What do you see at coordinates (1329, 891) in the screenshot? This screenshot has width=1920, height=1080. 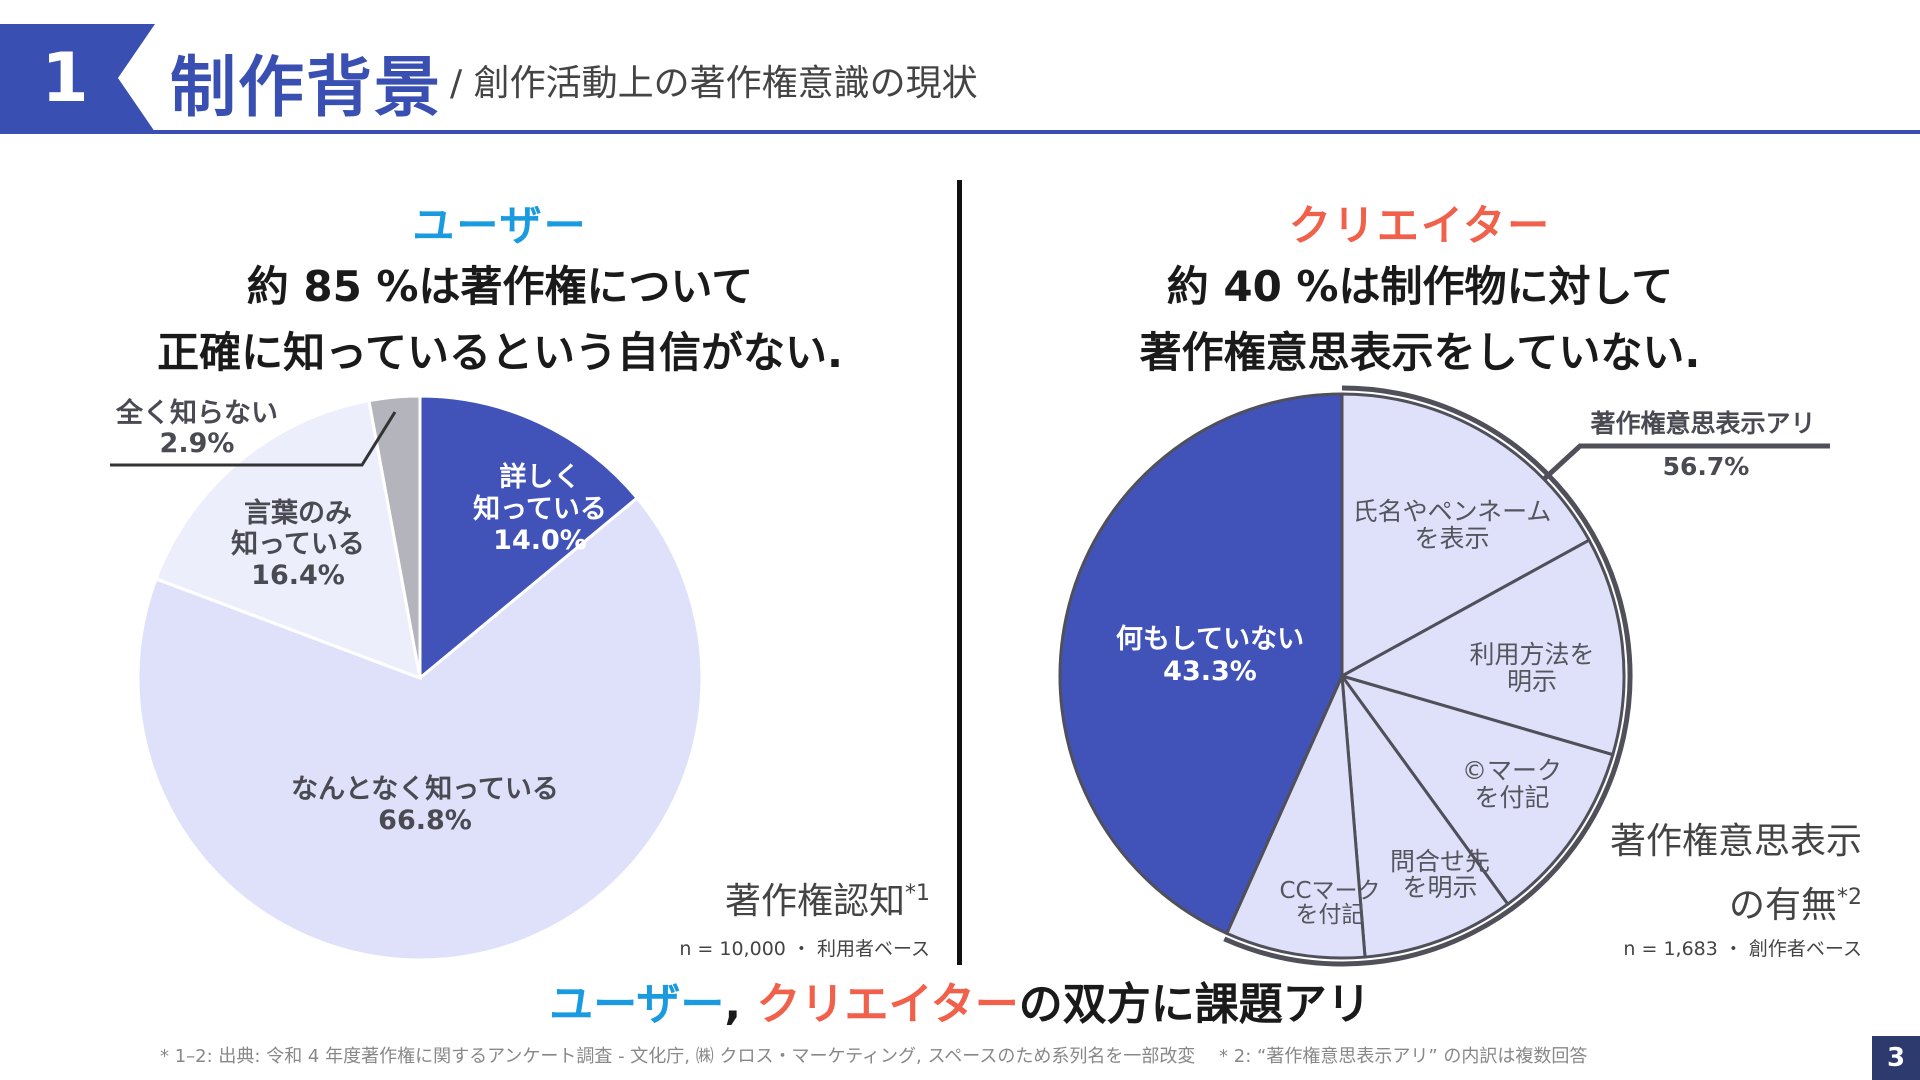 I see `creator-cc-label-1: CCマーク` at bounding box center [1329, 891].